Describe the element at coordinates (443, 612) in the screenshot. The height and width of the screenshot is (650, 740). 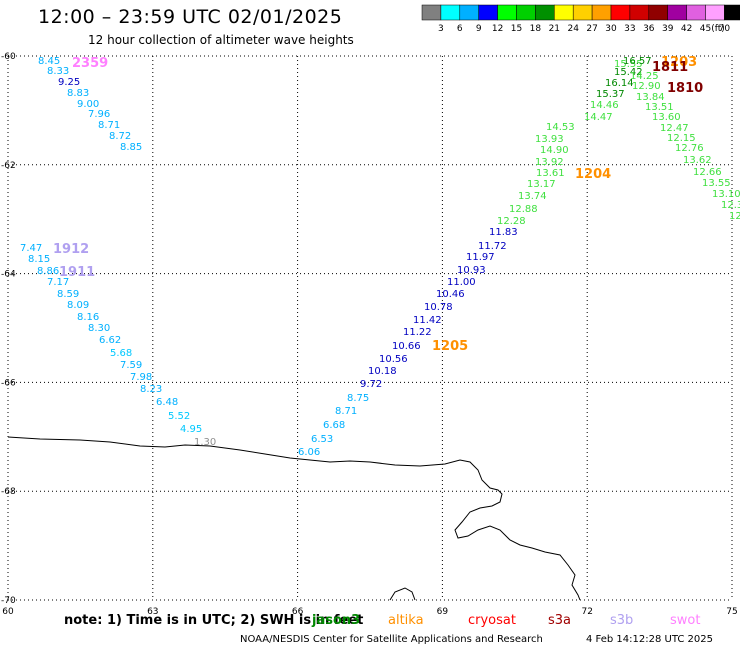
I see `lon-tick-label: 69` at that location.